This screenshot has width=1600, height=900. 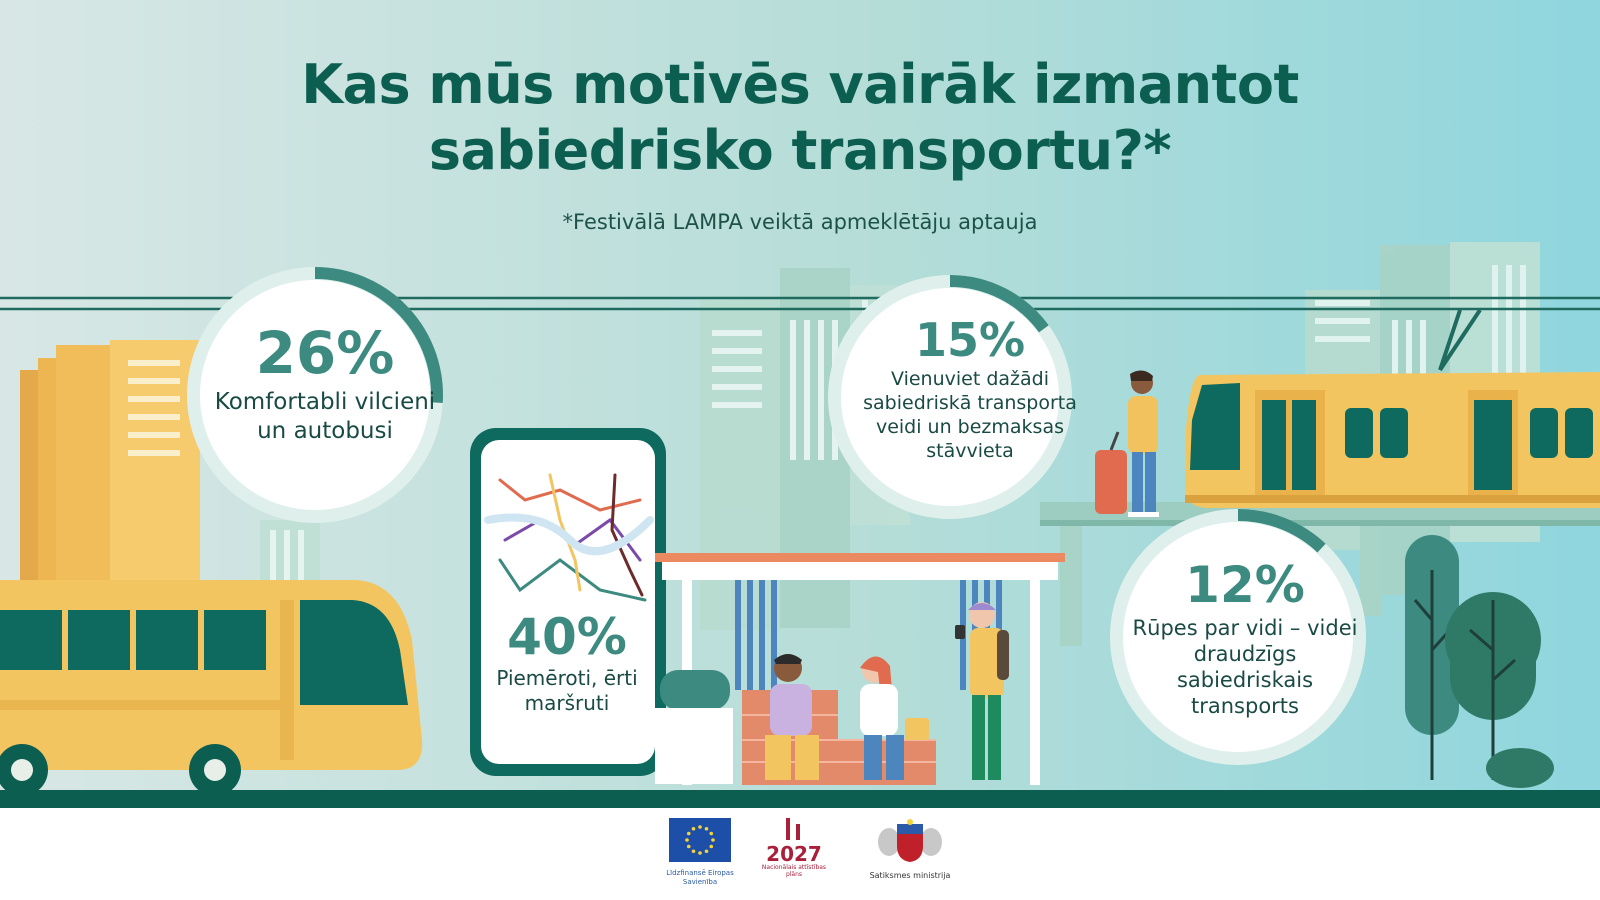 I want to click on stat-percent: 12%, so click(x=1245, y=585).